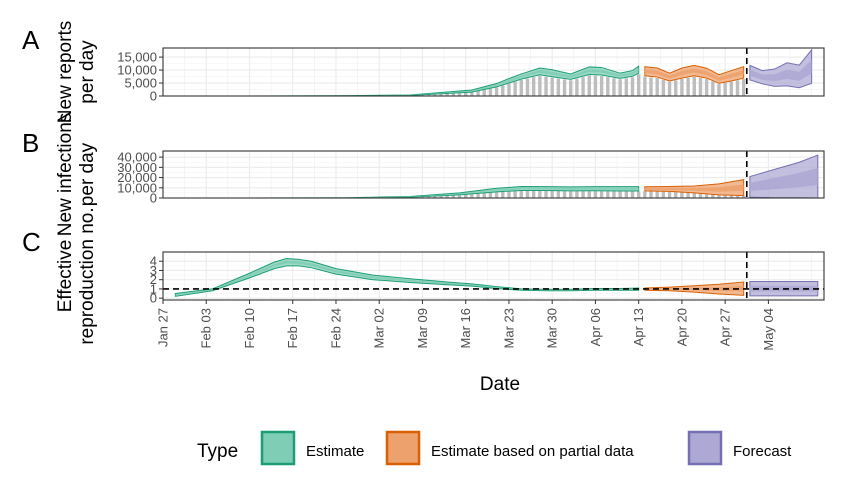 Image resolution: width=864 pixels, height=501 pixels. What do you see at coordinates (532, 451) in the screenshot?
I see `legend-label-partial: Estimate based on partial data` at bounding box center [532, 451].